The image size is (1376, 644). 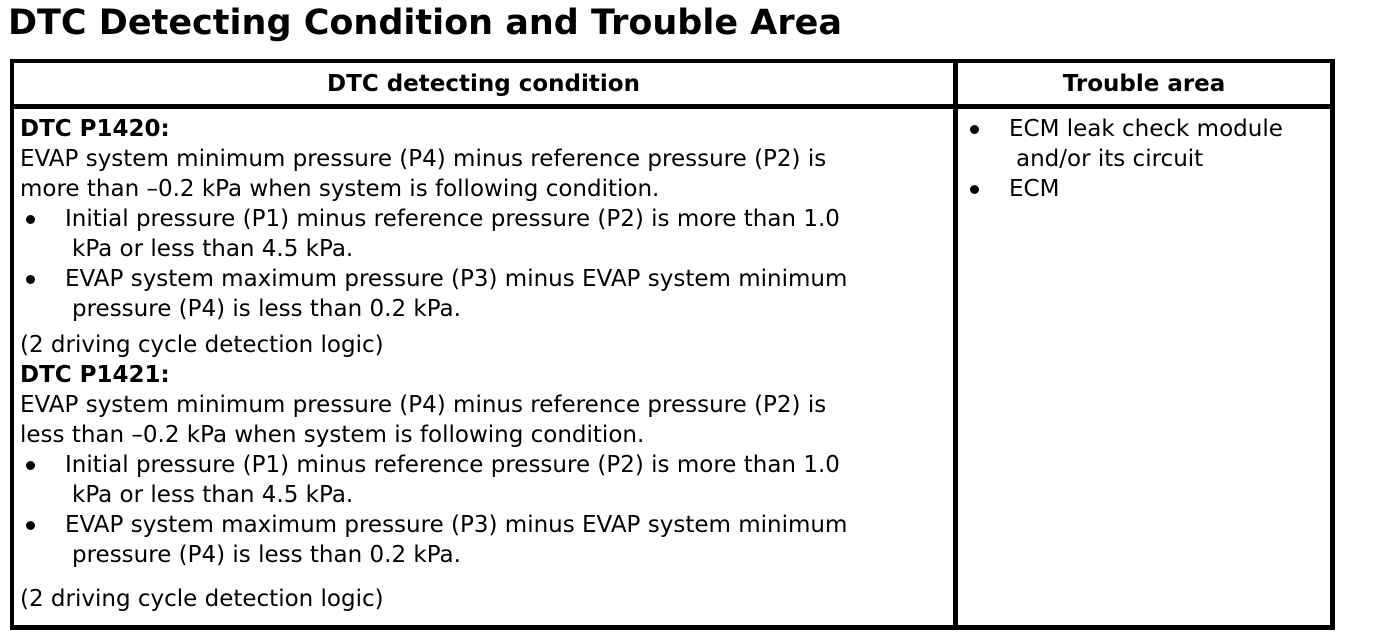 What do you see at coordinates (1143, 189) in the screenshot?
I see `trouble-area-item: ECM` at bounding box center [1143, 189].